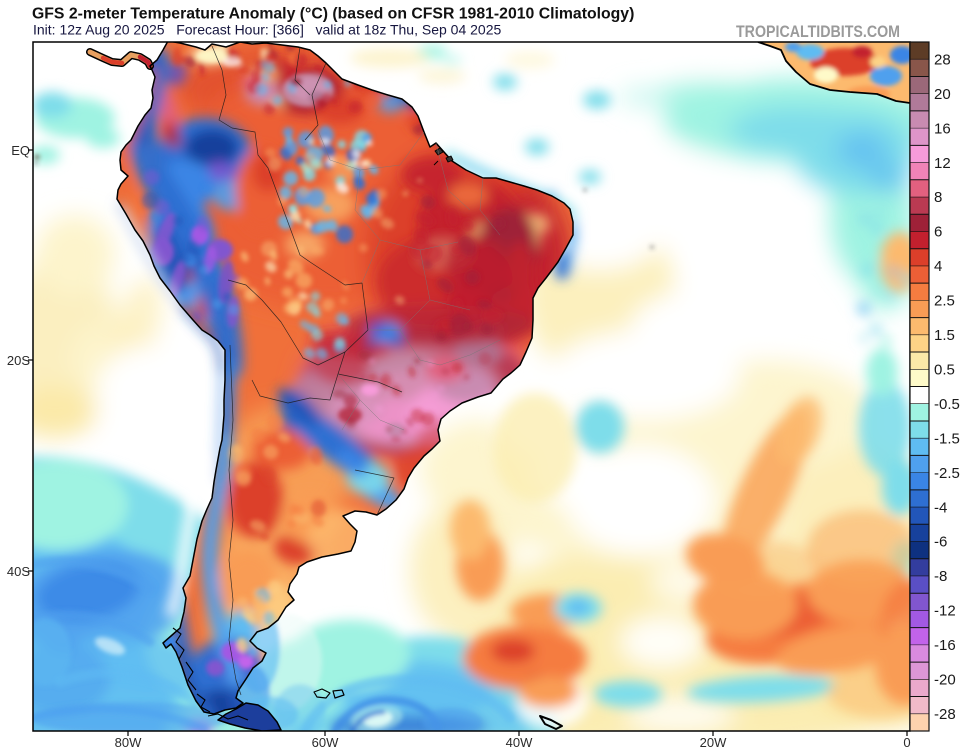 The height and width of the screenshot is (750, 960). Describe the element at coordinates (944, 301) in the screenshot. I see `svg-text: 2.5` at that location.